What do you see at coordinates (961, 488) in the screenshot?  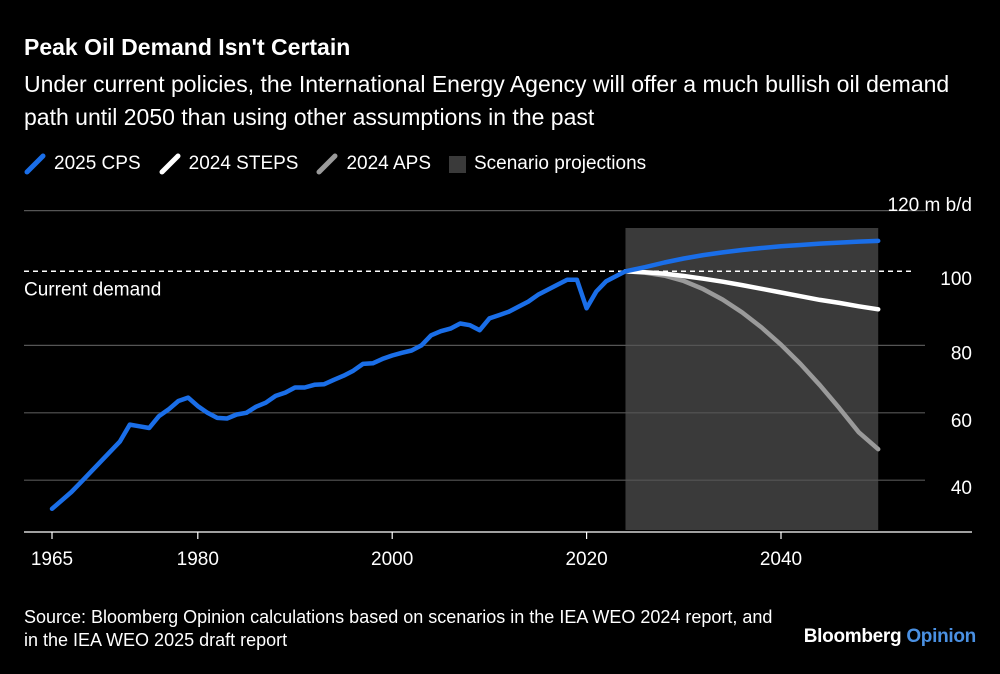 I see `y-tick-label-40: 40` at bounding box center [961, 488].